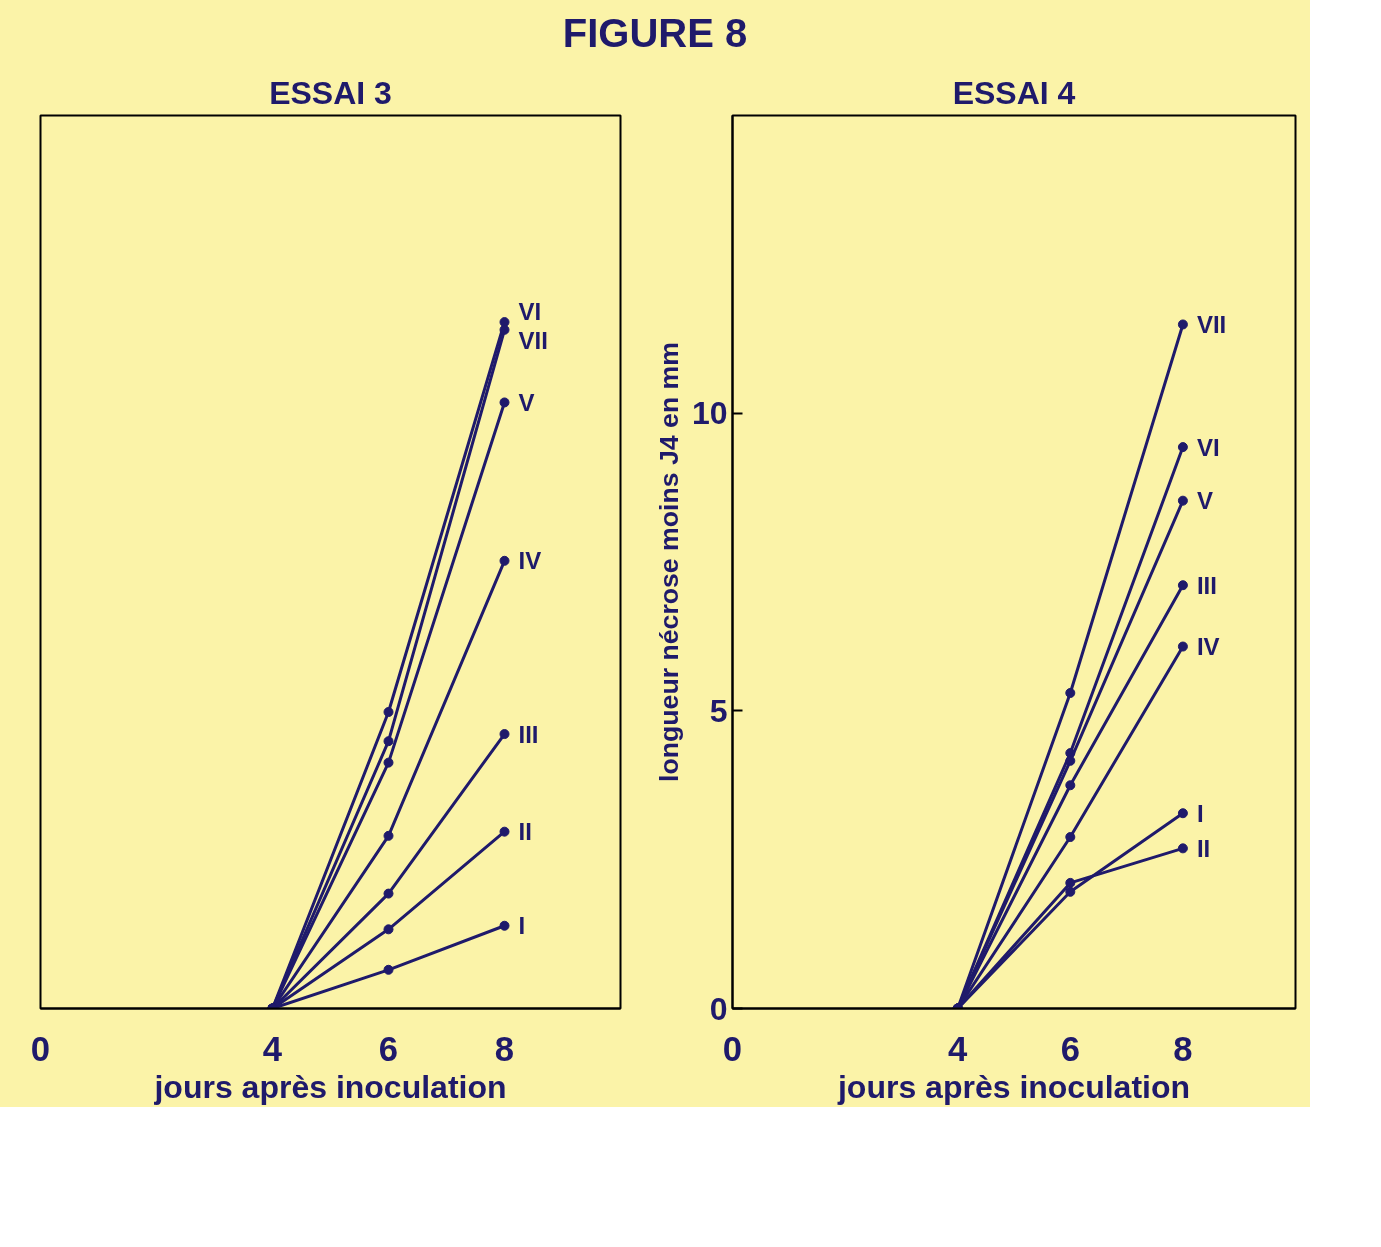 The width and height of the screenshot is (1381, 1247). Describe the element at coordinates (668, 562) in the screenshot. I see `y-axis-title: longueur nécrose moins J4 en mm` at that location.